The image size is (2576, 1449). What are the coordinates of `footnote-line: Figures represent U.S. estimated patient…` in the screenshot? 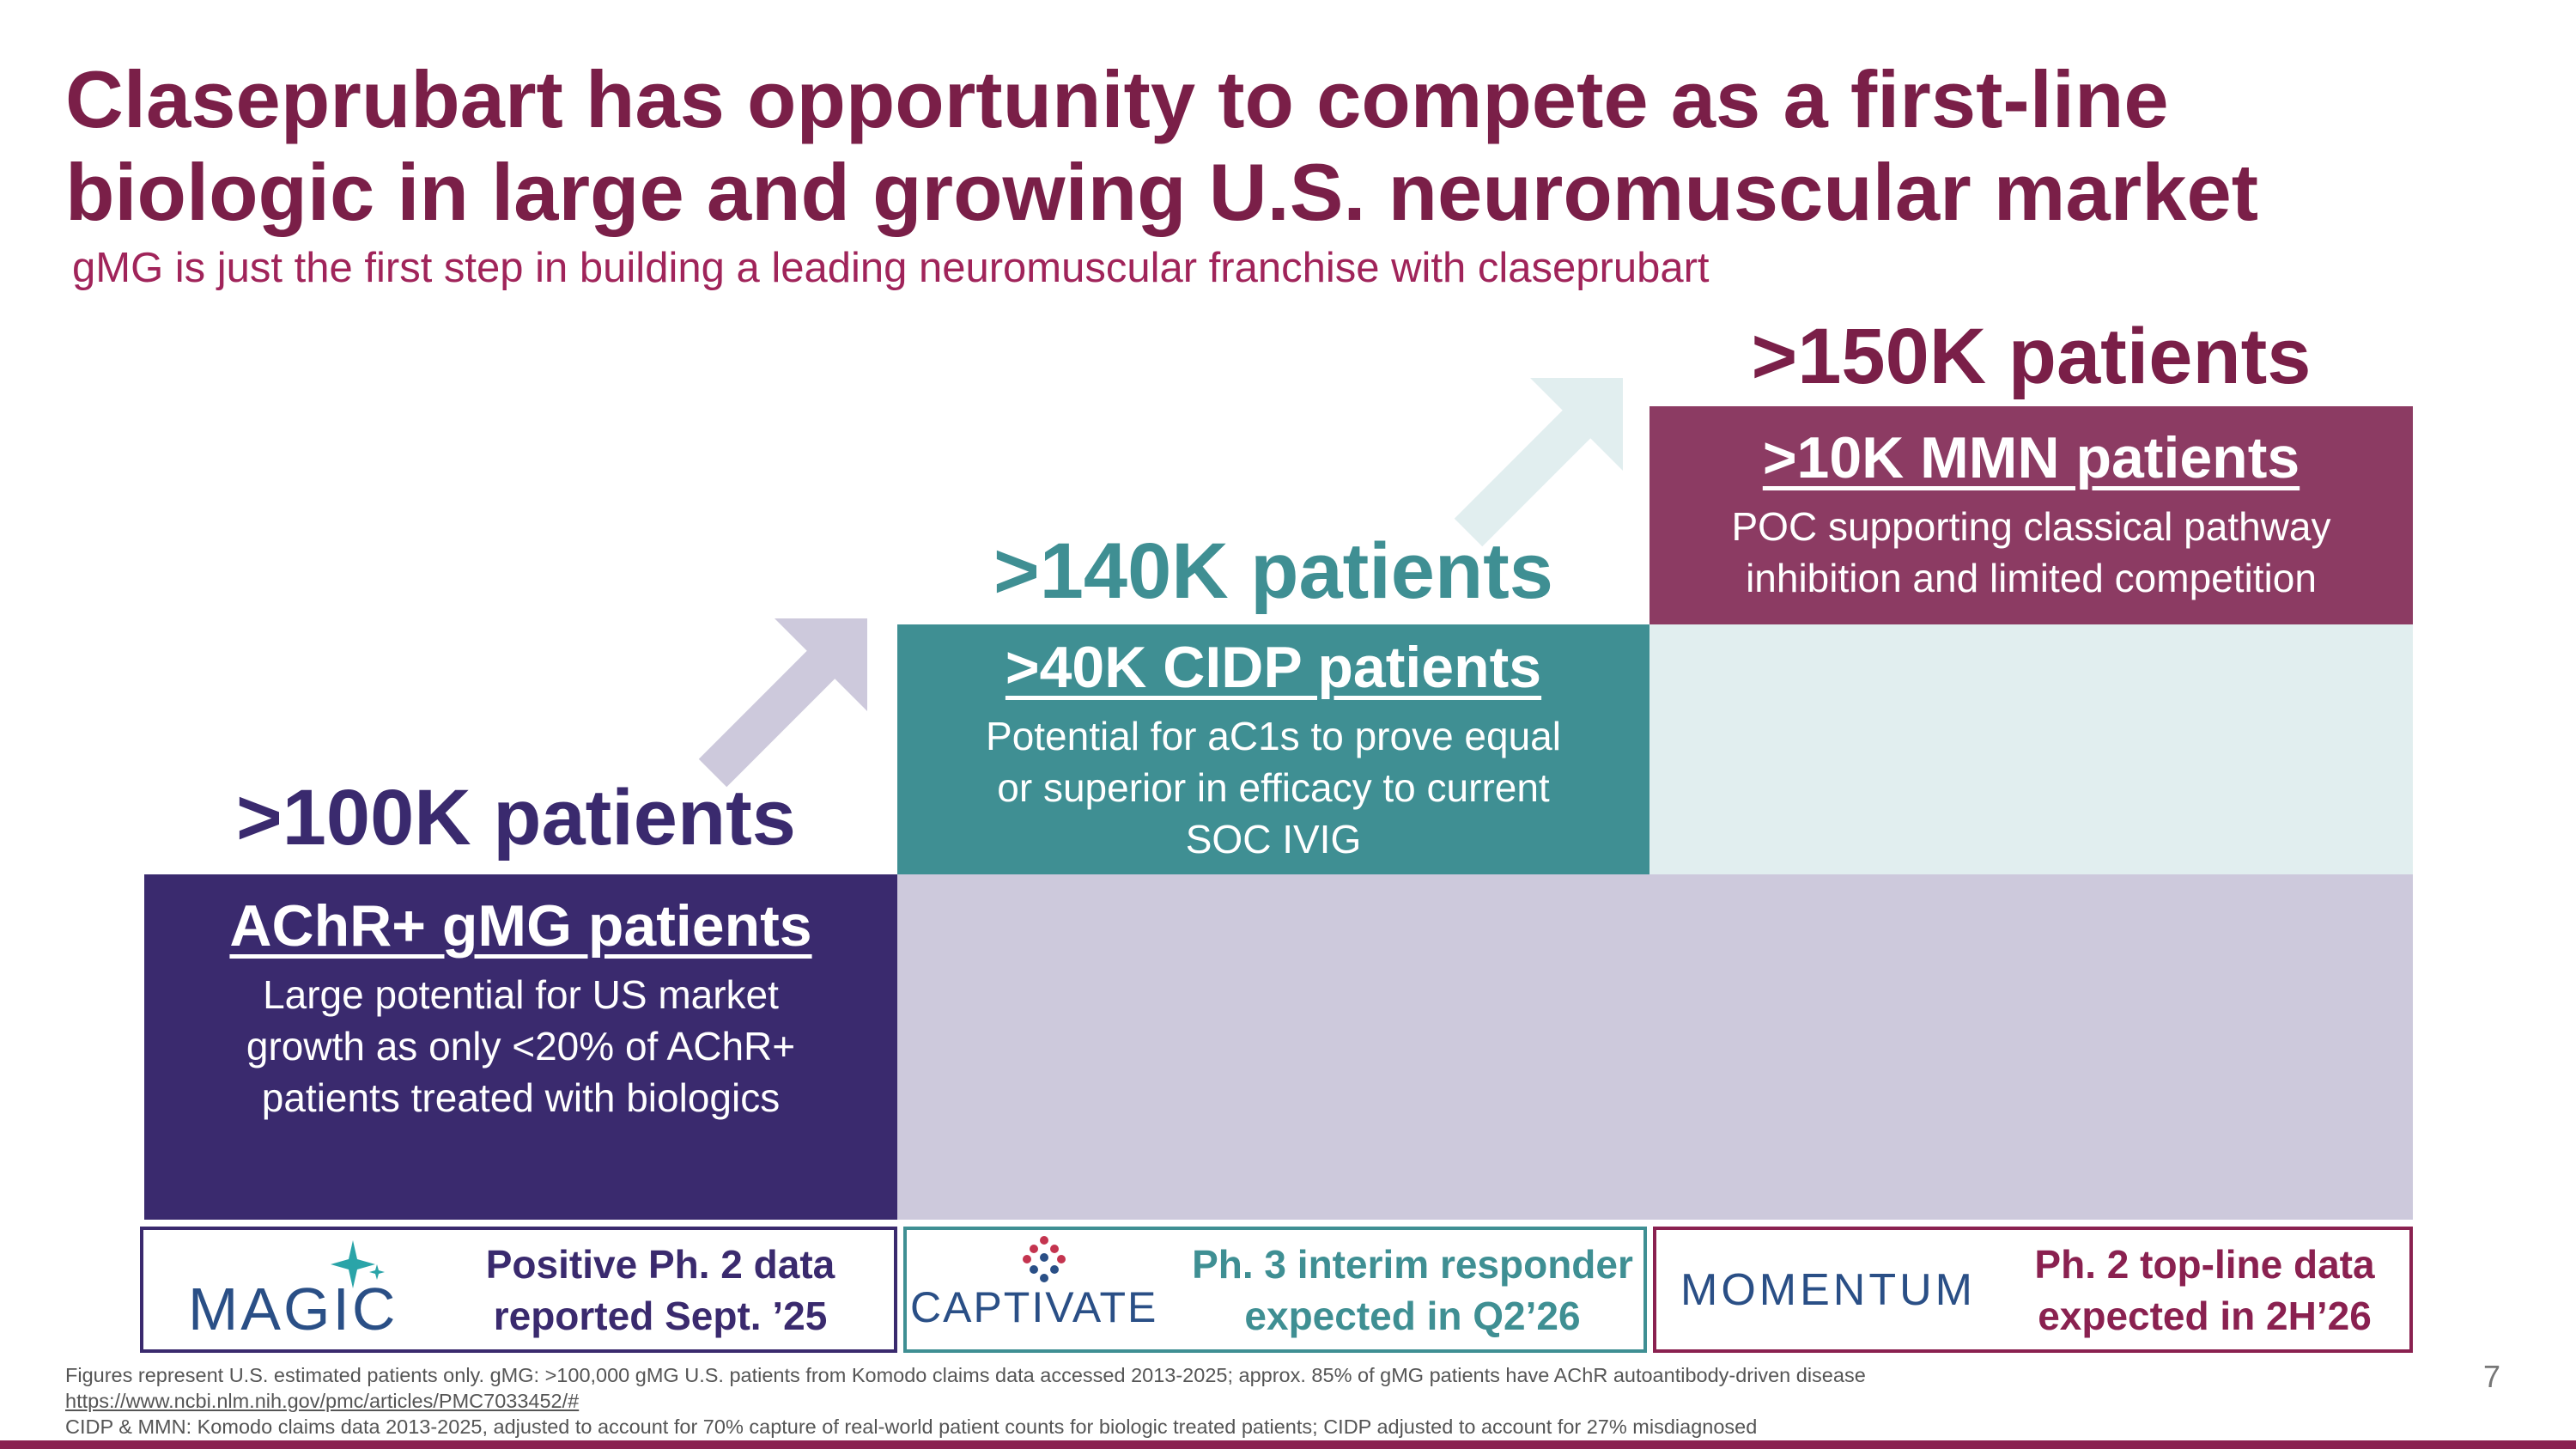 It's located at (965, 1375).